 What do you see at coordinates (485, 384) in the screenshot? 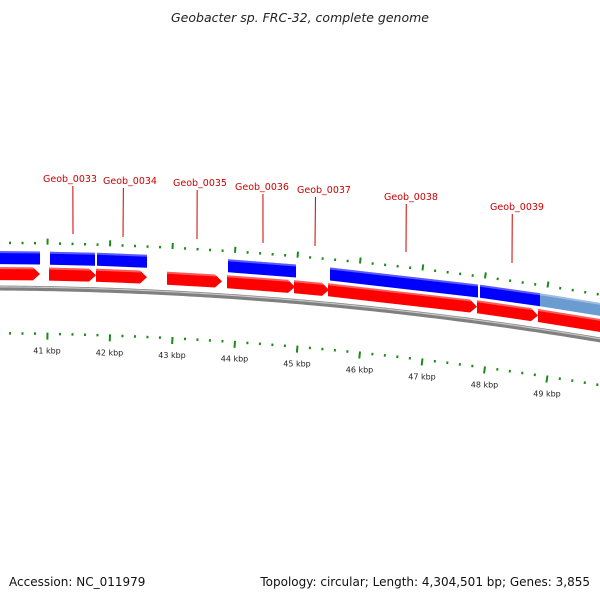
I see `kbp-label: 48 kbp` at bounding box center [485, 384].